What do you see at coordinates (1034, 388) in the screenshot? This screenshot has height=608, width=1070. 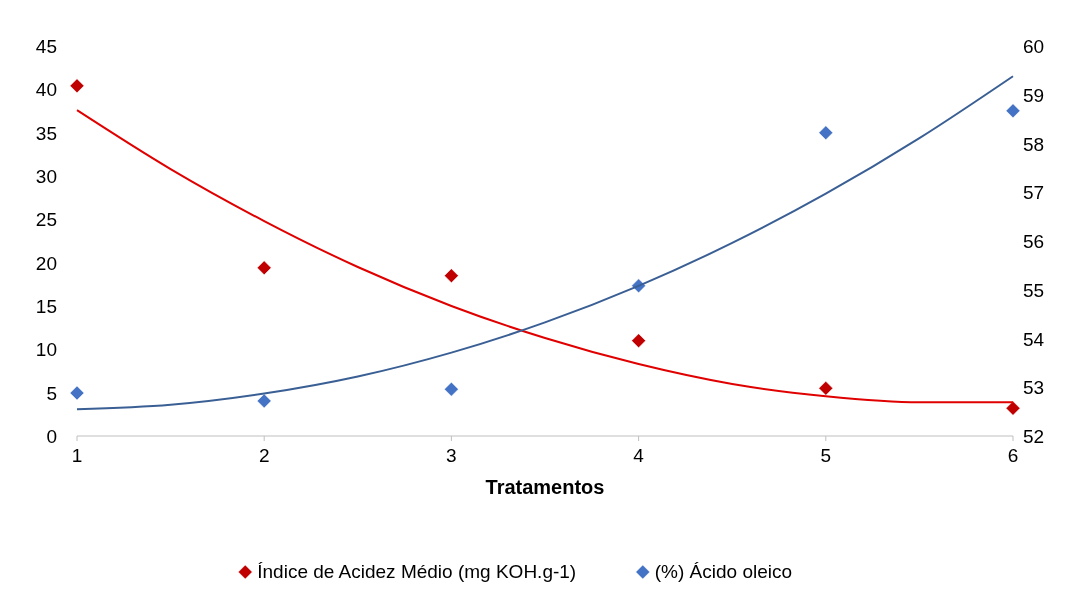 I see `y2-tick-label: 53` at bounding box center [1034, 388].